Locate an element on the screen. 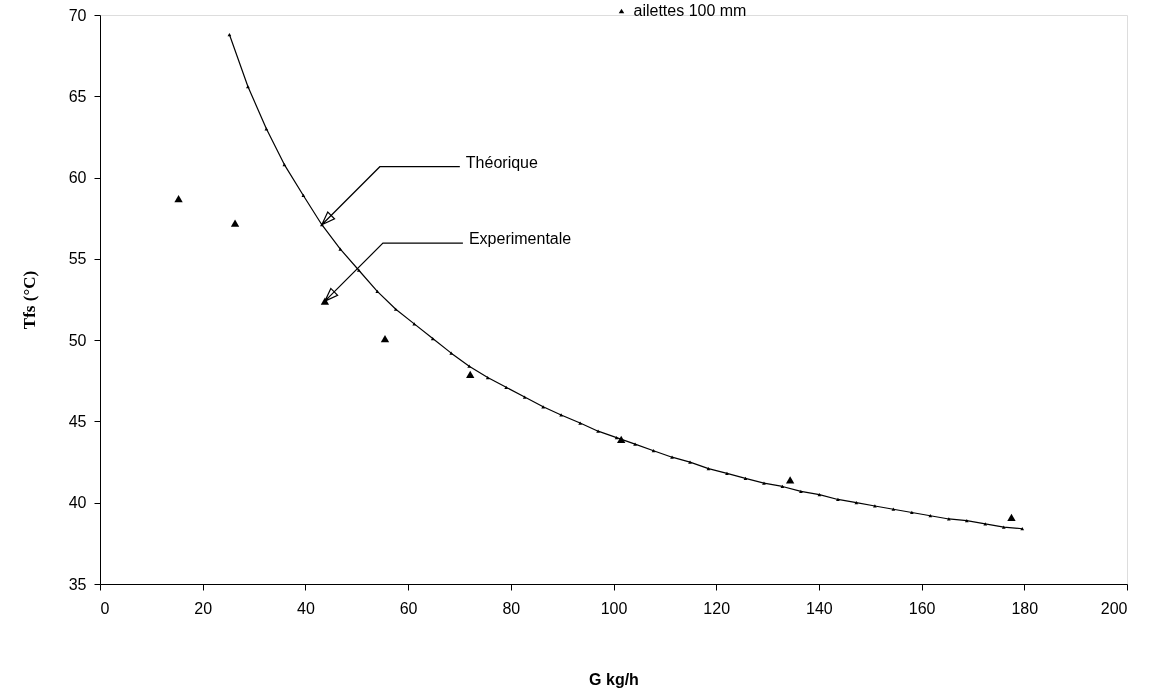 The width and height of the screenshot is (1151, 698). x-tick-label: 0 is located at coordinates (105, 608).